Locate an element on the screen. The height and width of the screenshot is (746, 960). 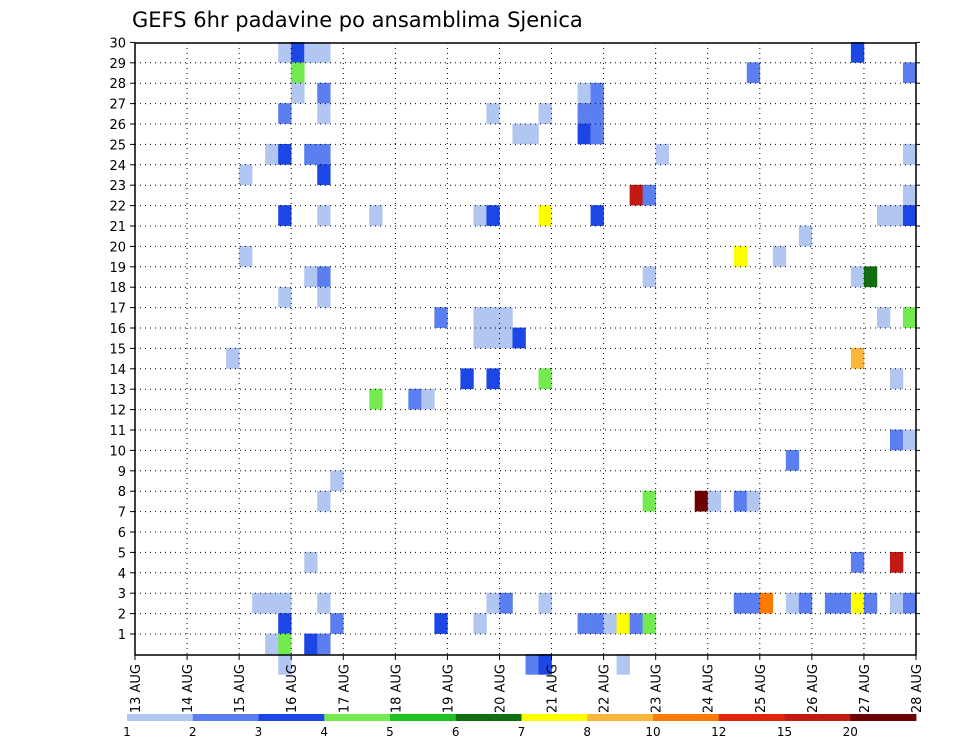
y-tick-label: 2 is located at coordinates (122, 615).